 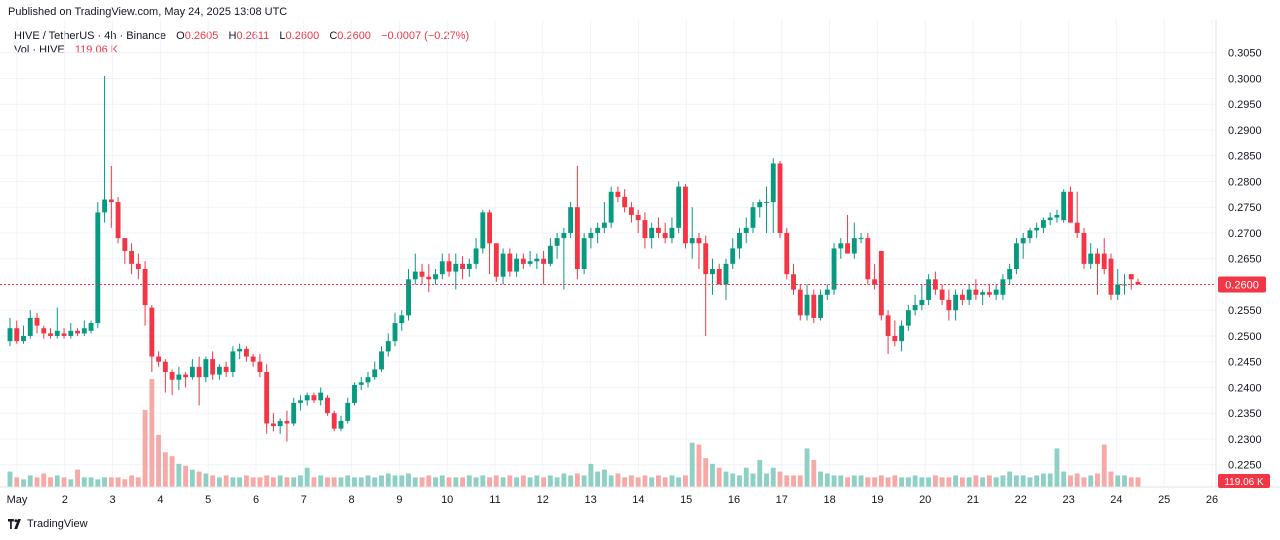 What do you see at coordinates (1021, 500) in the screenshot?
I see `time-tick-label: 22` at bounding box center [1021, 500].